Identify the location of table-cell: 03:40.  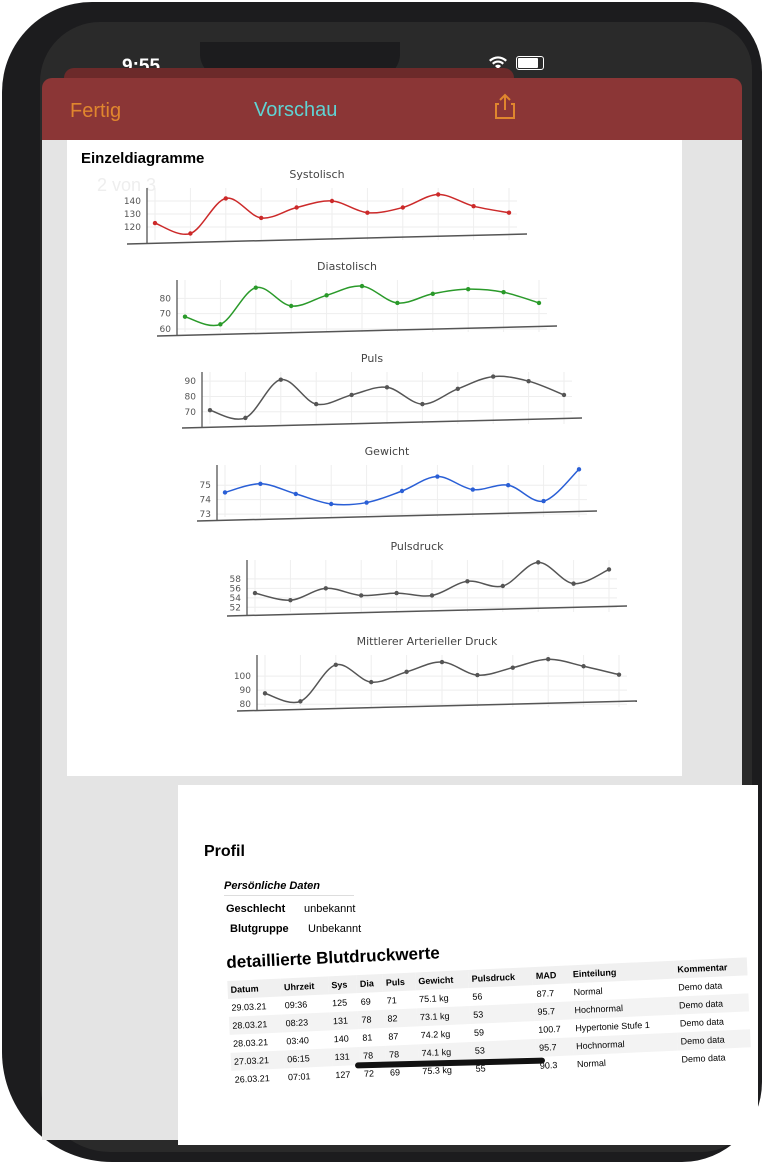
(298, 1041).